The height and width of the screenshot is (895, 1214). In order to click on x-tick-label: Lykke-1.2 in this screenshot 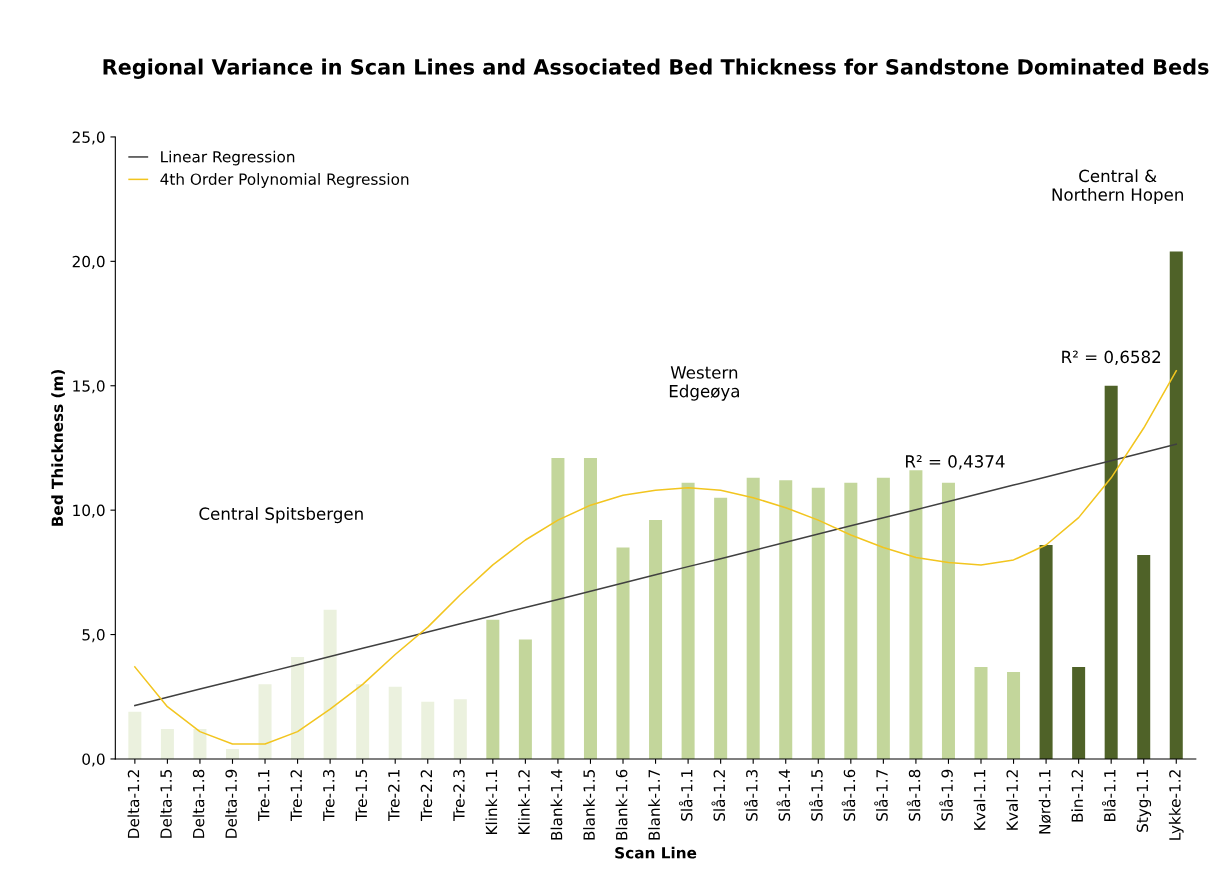, I will do `click(1176, 805)`.